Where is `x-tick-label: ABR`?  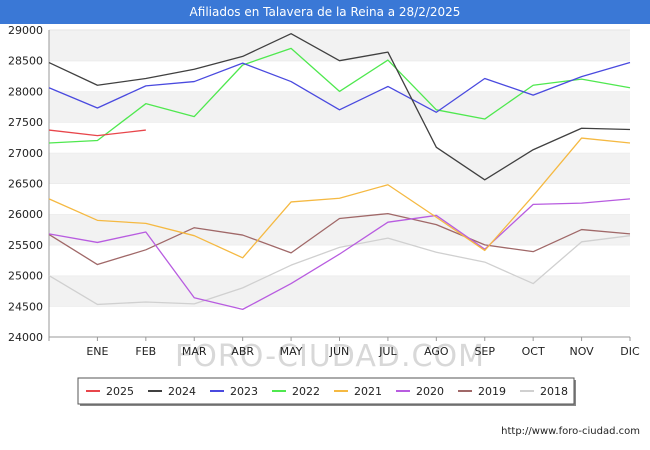
x-tick-label: ABR is located at coordinates (242, 351).